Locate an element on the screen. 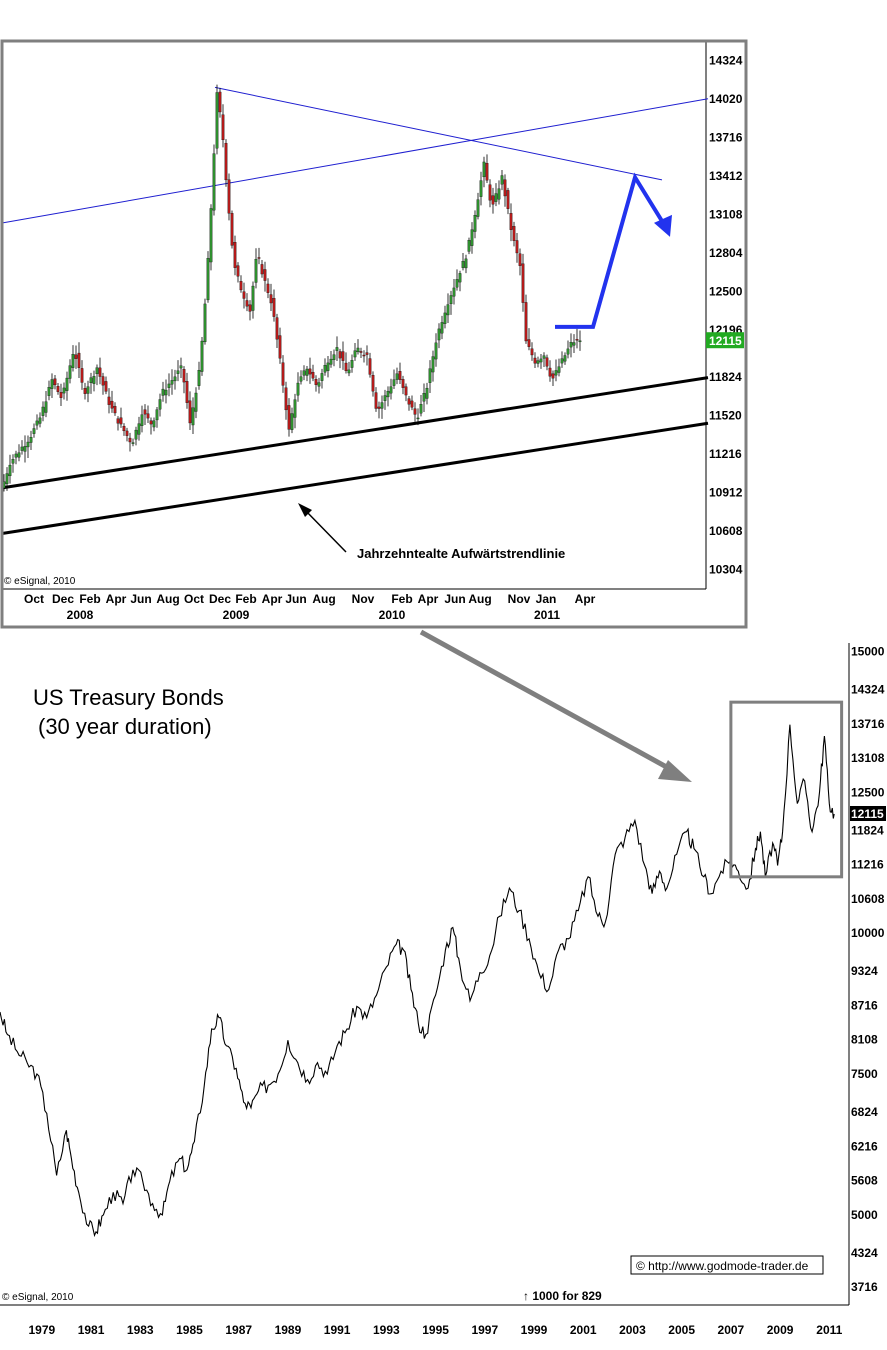 The height and width of the screenshot is (1350, 887). bottom-x-tick-label: 1995 is located at coordinates (435, 1330).